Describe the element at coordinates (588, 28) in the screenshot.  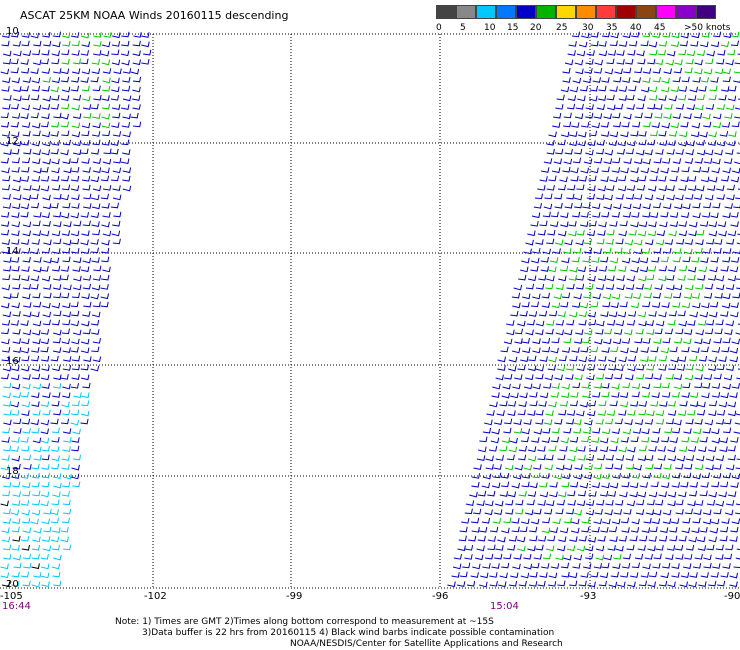
I see `legend-label: 30` at that location.